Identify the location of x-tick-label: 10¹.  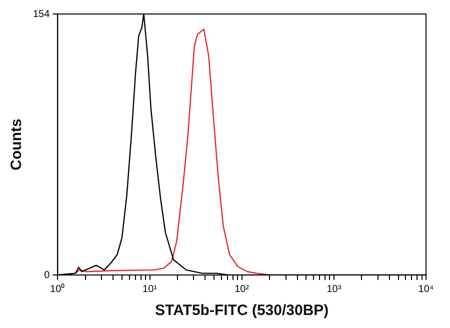
(150, 289).